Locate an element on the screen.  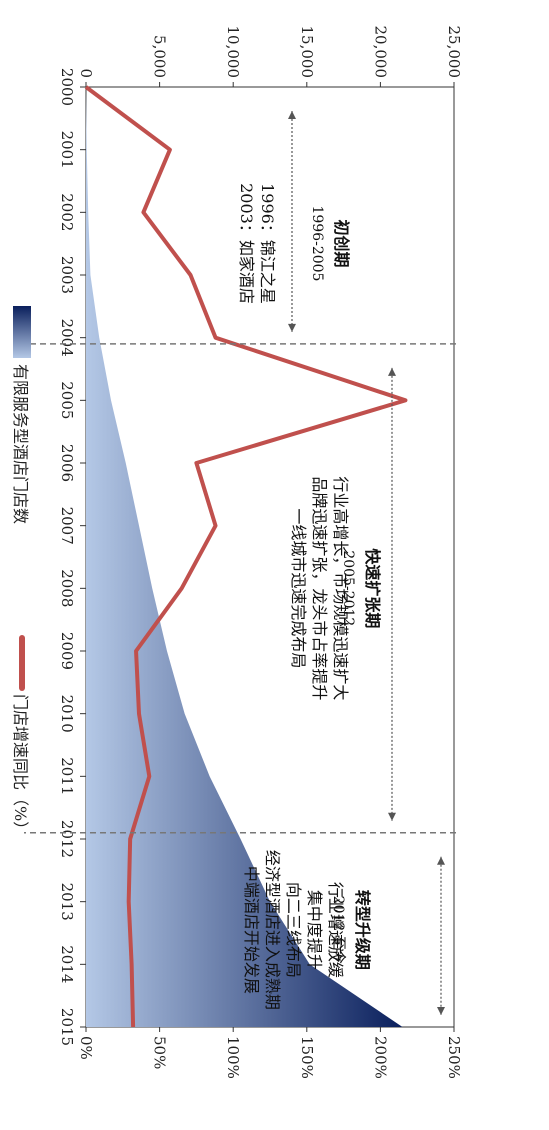
count-axis-tick-label: 5,000 is located at coordinates (160, 56).